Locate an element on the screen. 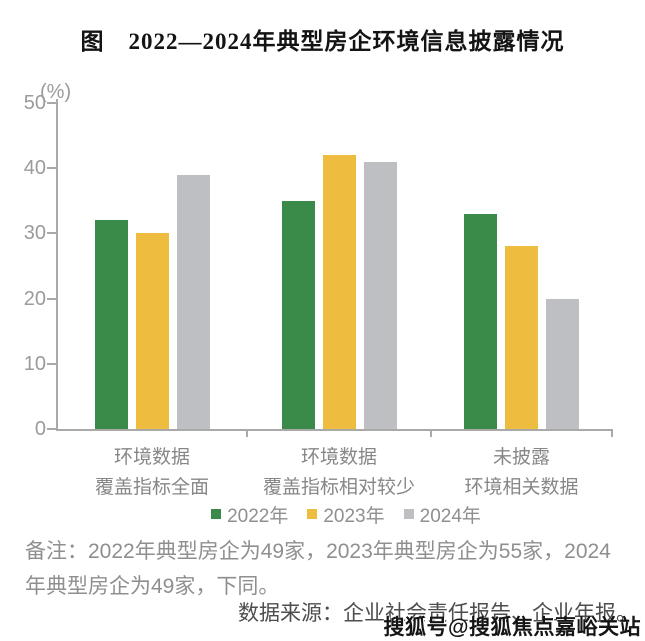 The image size is (645, 641). legend-label: 2024年 is located at coordinates (450, 516).